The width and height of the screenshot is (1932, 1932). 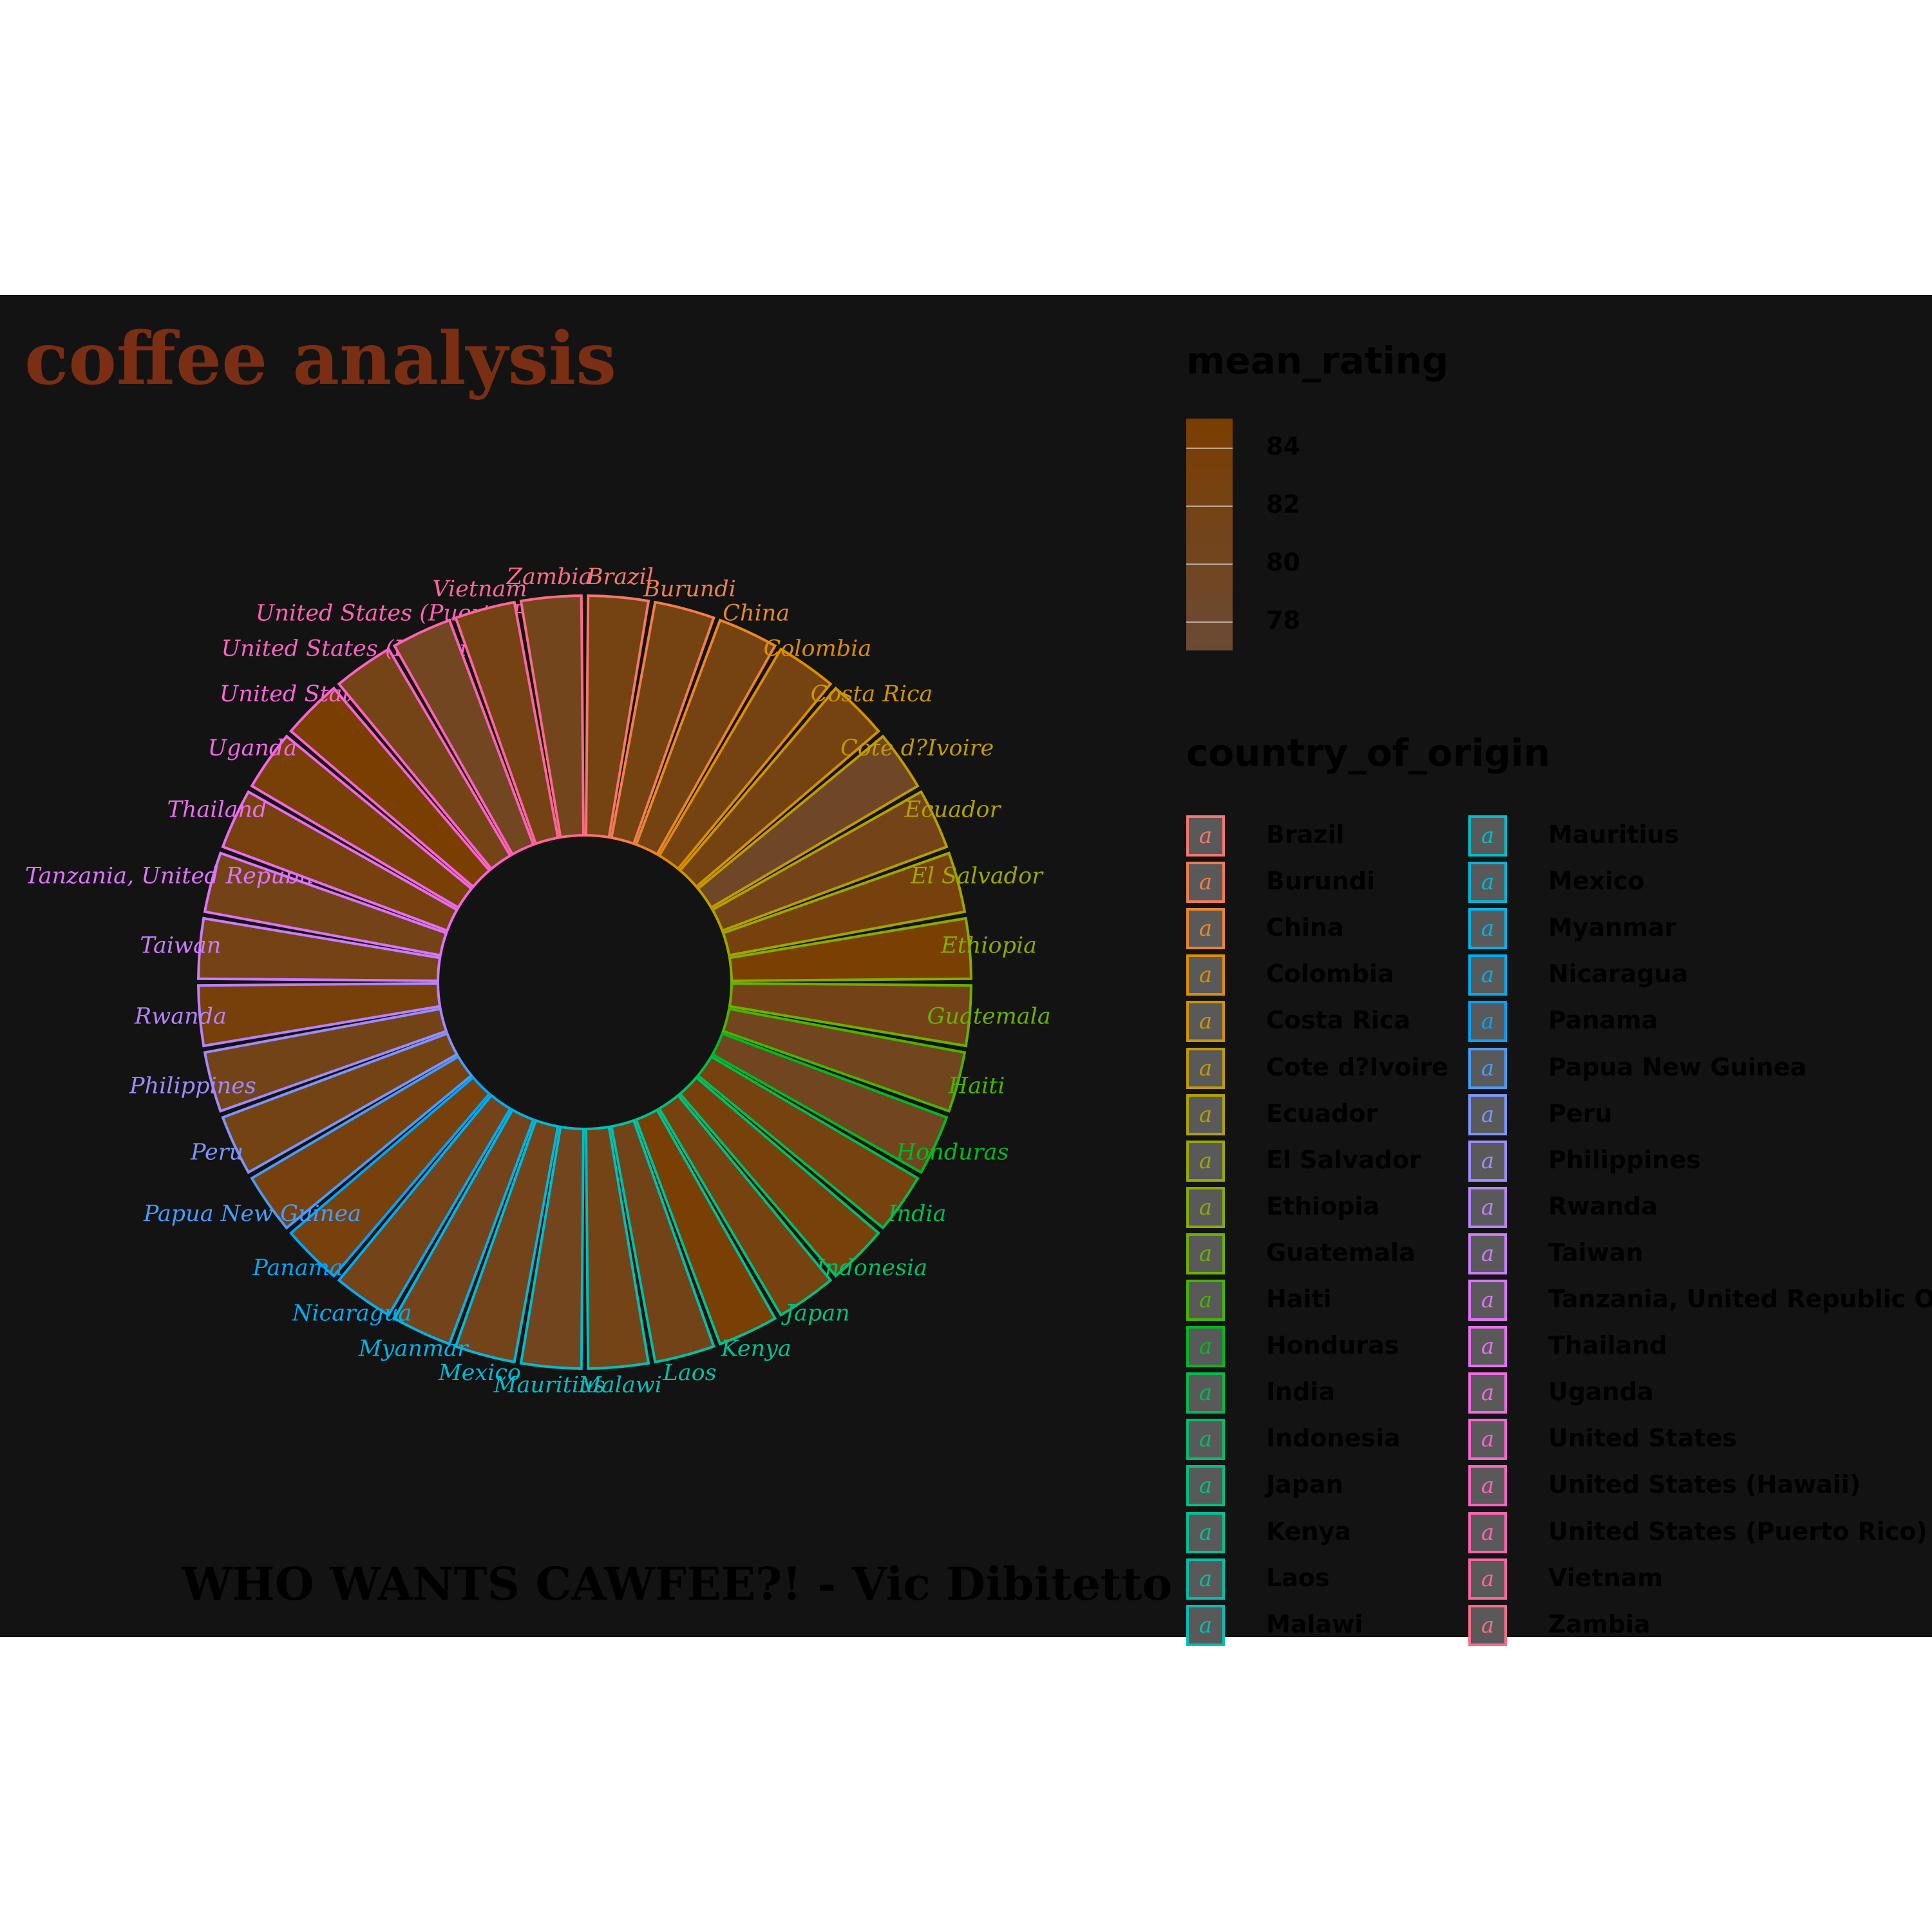 I want to click on bar-united-states, so click(x=390, y=787).